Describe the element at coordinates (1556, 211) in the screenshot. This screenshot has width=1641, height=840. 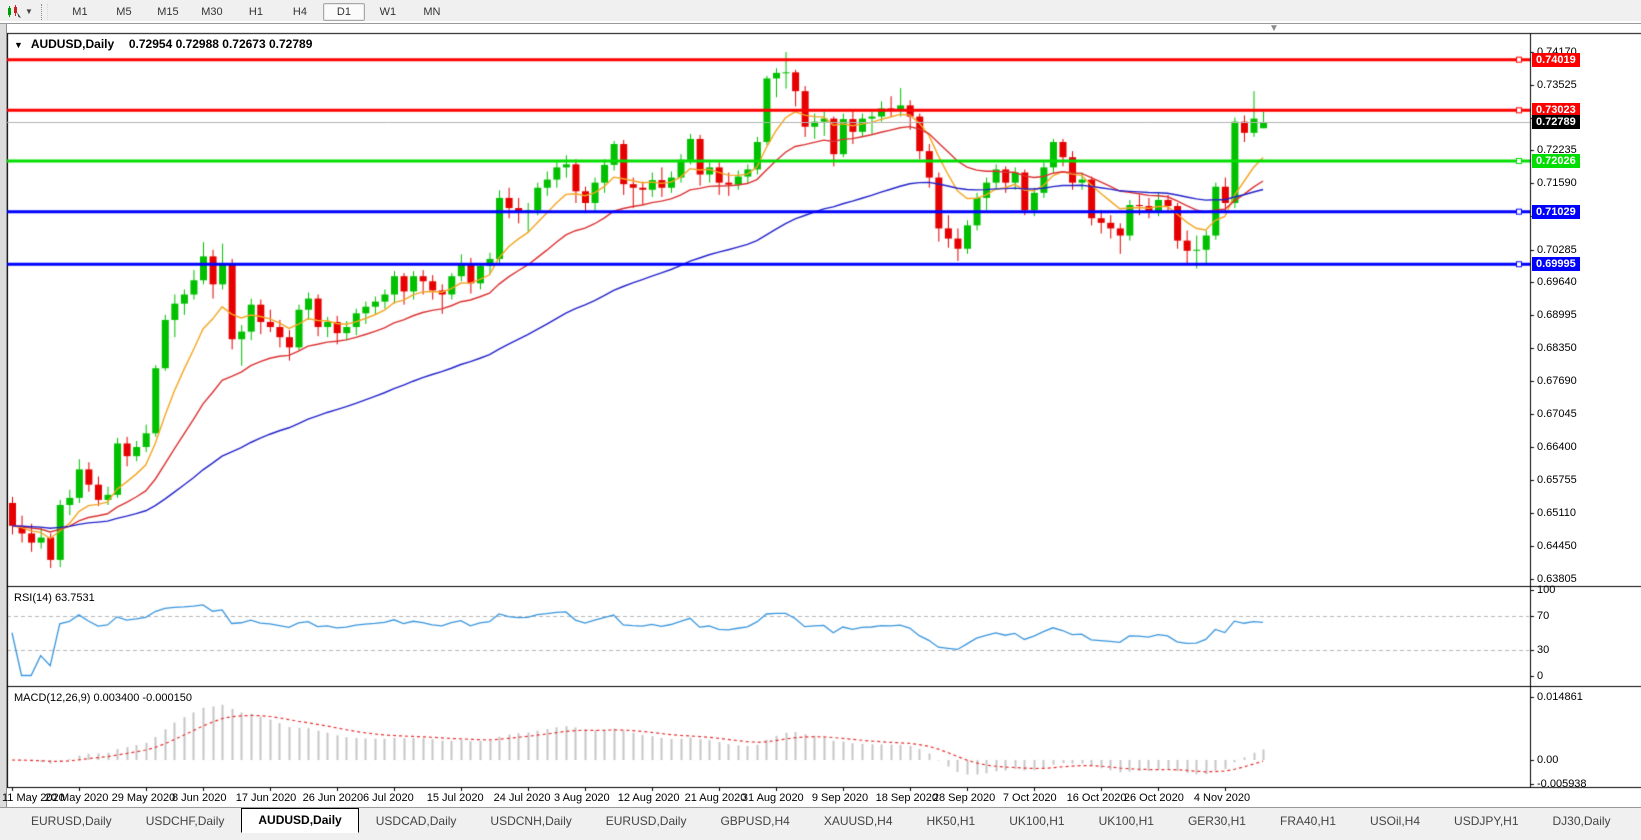
I see `hline-price-badge: 0.71029` at that location.